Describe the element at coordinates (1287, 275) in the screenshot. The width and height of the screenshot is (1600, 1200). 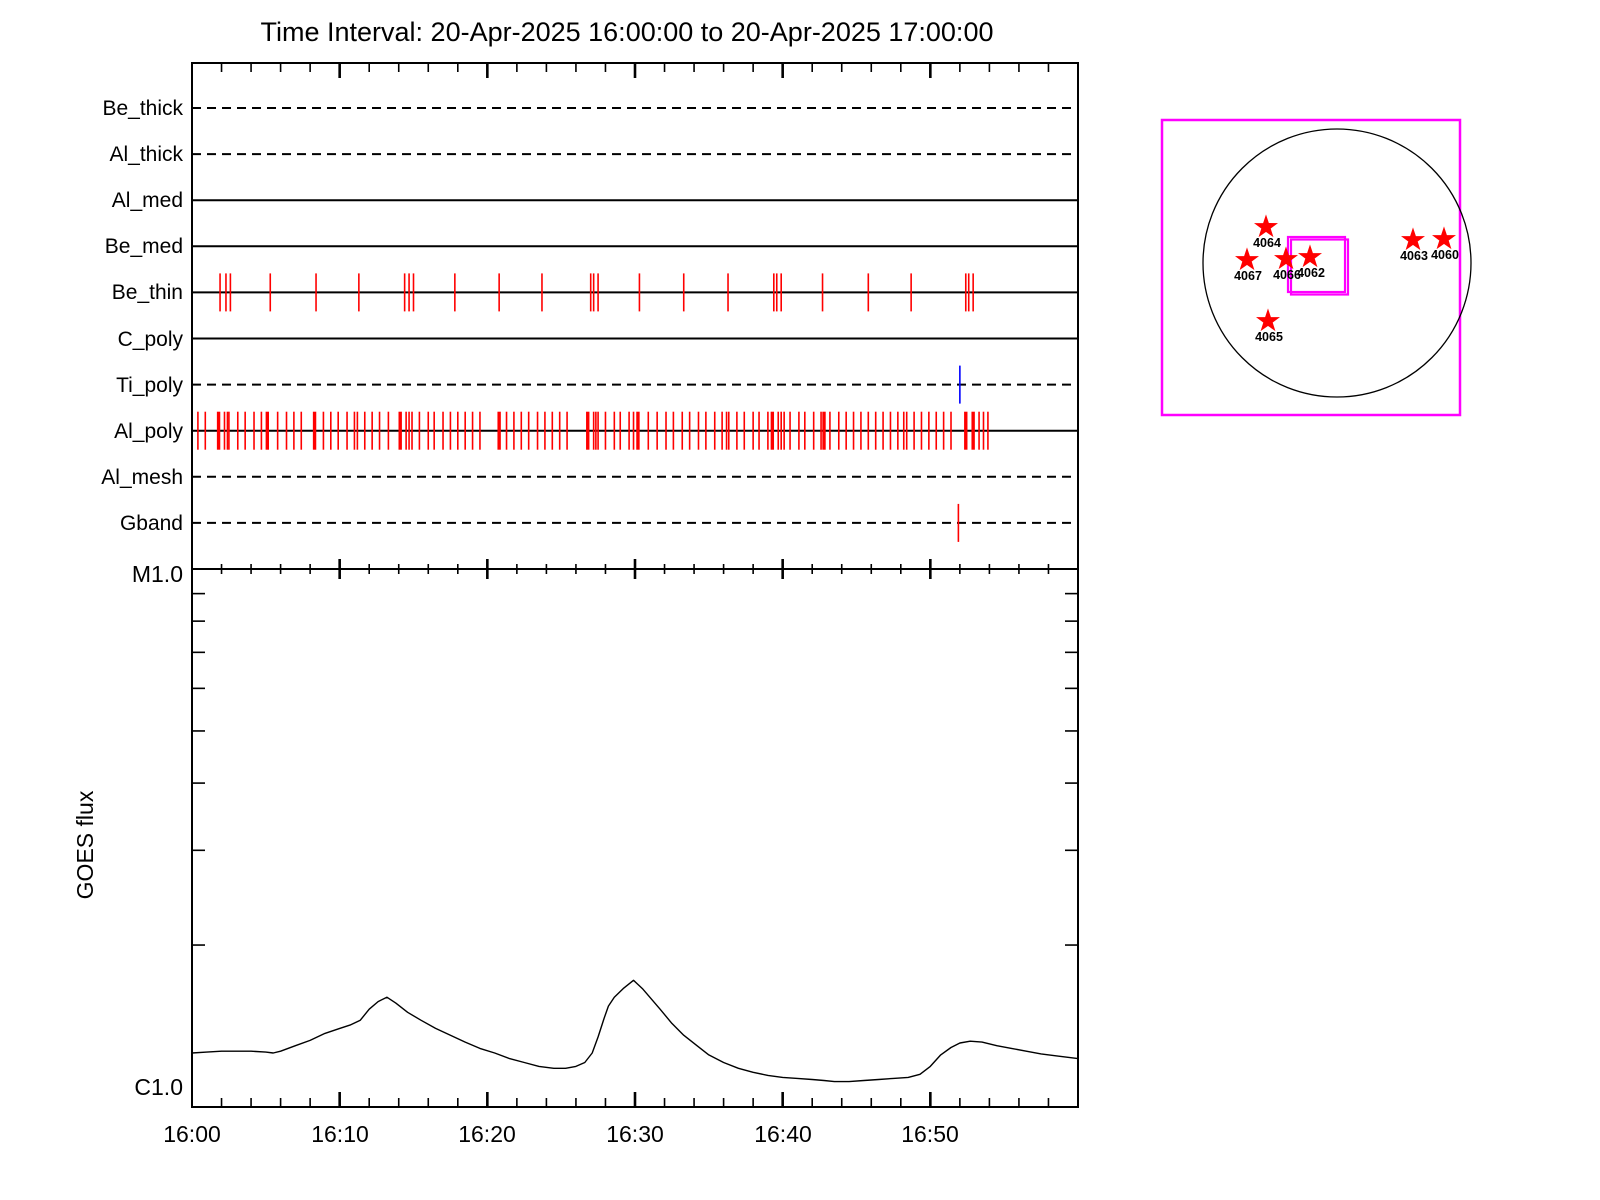
I see `active-region-label: 4066` at that location.